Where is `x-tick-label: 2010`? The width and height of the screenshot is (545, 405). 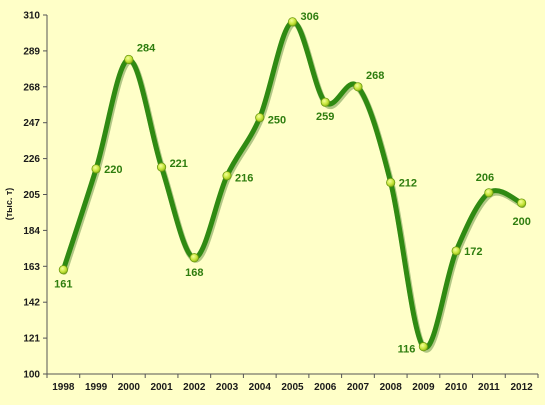 x-tick-label: 2010 is located at coordinates (456, 387).